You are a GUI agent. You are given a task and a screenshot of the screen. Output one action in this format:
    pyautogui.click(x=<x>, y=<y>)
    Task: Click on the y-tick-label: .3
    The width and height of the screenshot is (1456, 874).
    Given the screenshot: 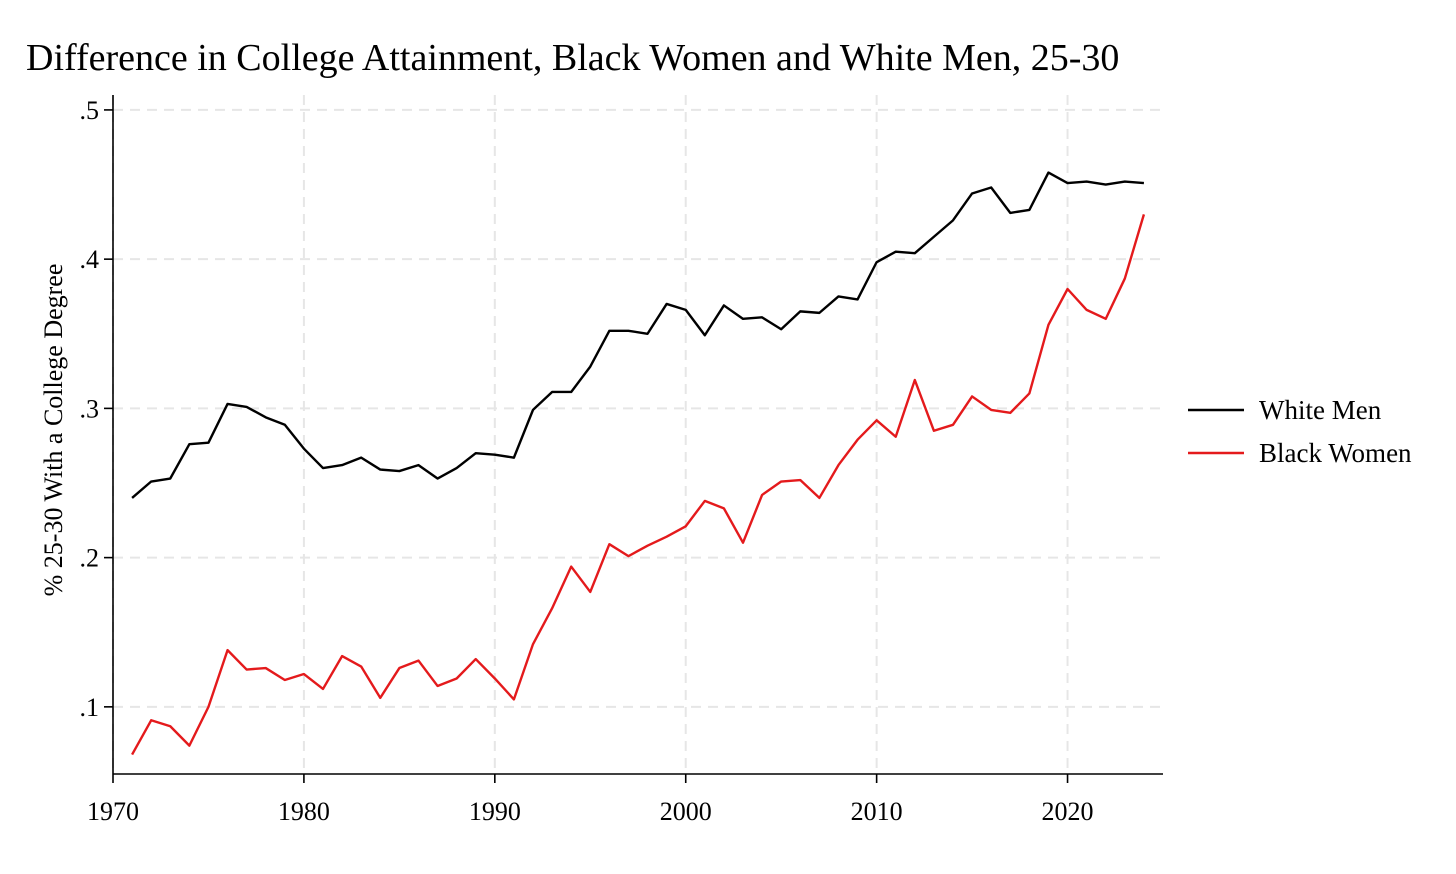 What is the action you would take?
    pyautogui.click(x=90, y=408)
    